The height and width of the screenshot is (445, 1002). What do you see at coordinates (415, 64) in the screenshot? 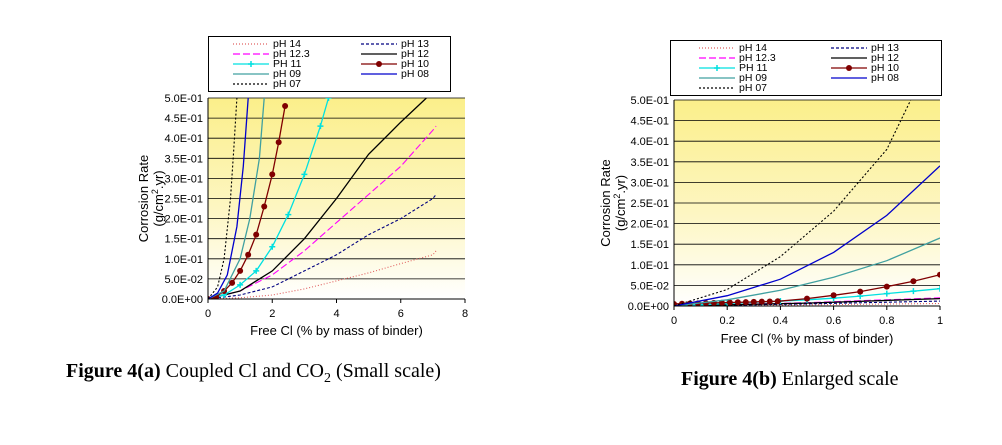
I see `legend-label: pH 10` at bounding box center [415, 64].